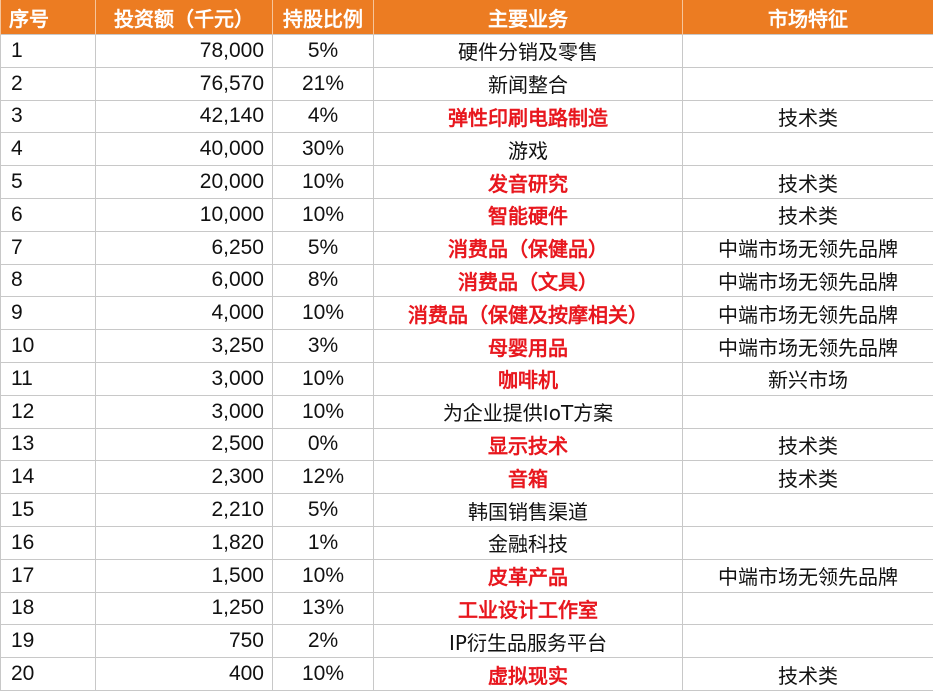 The height and width of the screenshot is (691, 933). Describe the element at coordinates (48, 83) in the screenshot. I see `row-index: 2` at that location.